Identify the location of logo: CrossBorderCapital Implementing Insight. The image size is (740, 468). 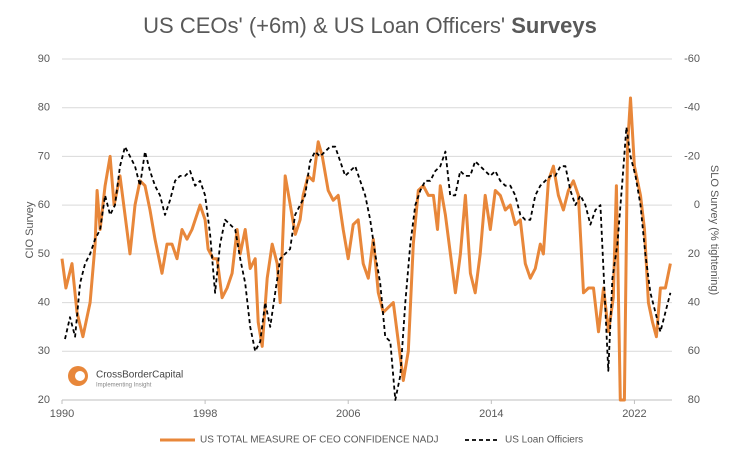
(125, 377).